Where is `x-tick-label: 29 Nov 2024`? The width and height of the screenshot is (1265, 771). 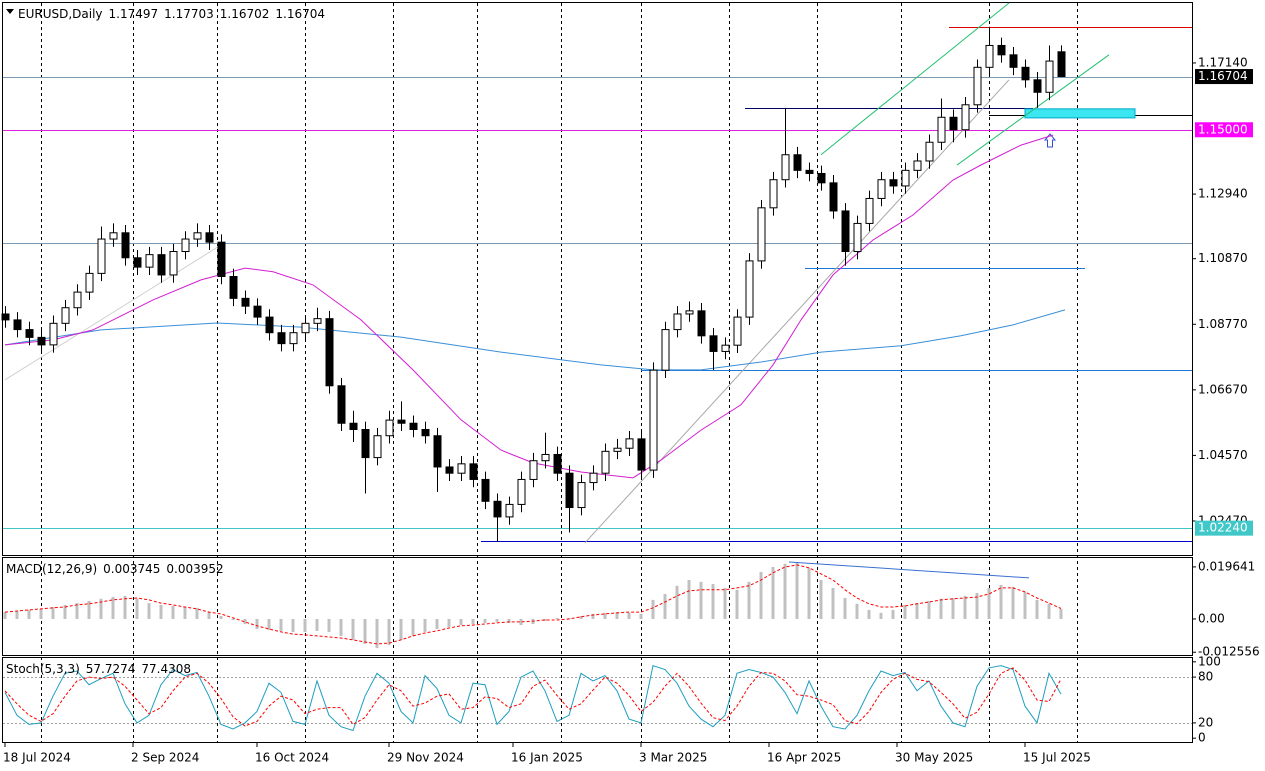 x-tick-label: 29 Nov 2024 is located at coordinates (425, 758).